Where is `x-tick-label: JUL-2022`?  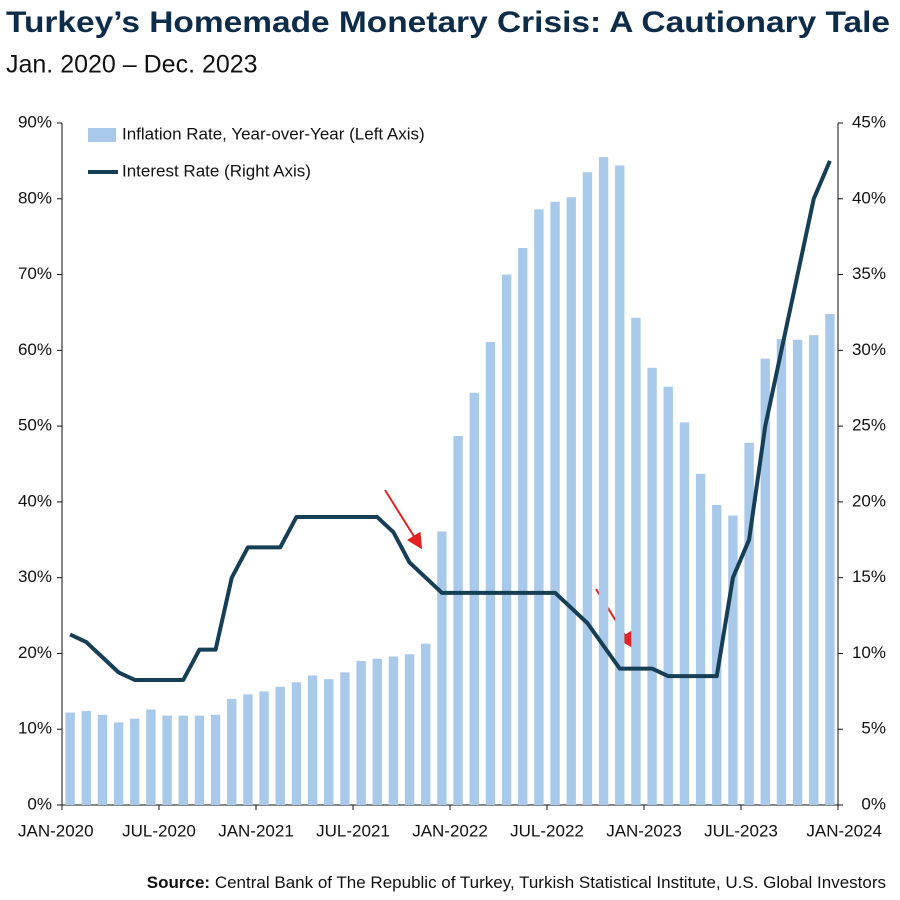
x-tick-label: JUL-2022 is located at coordinates (547, 830).